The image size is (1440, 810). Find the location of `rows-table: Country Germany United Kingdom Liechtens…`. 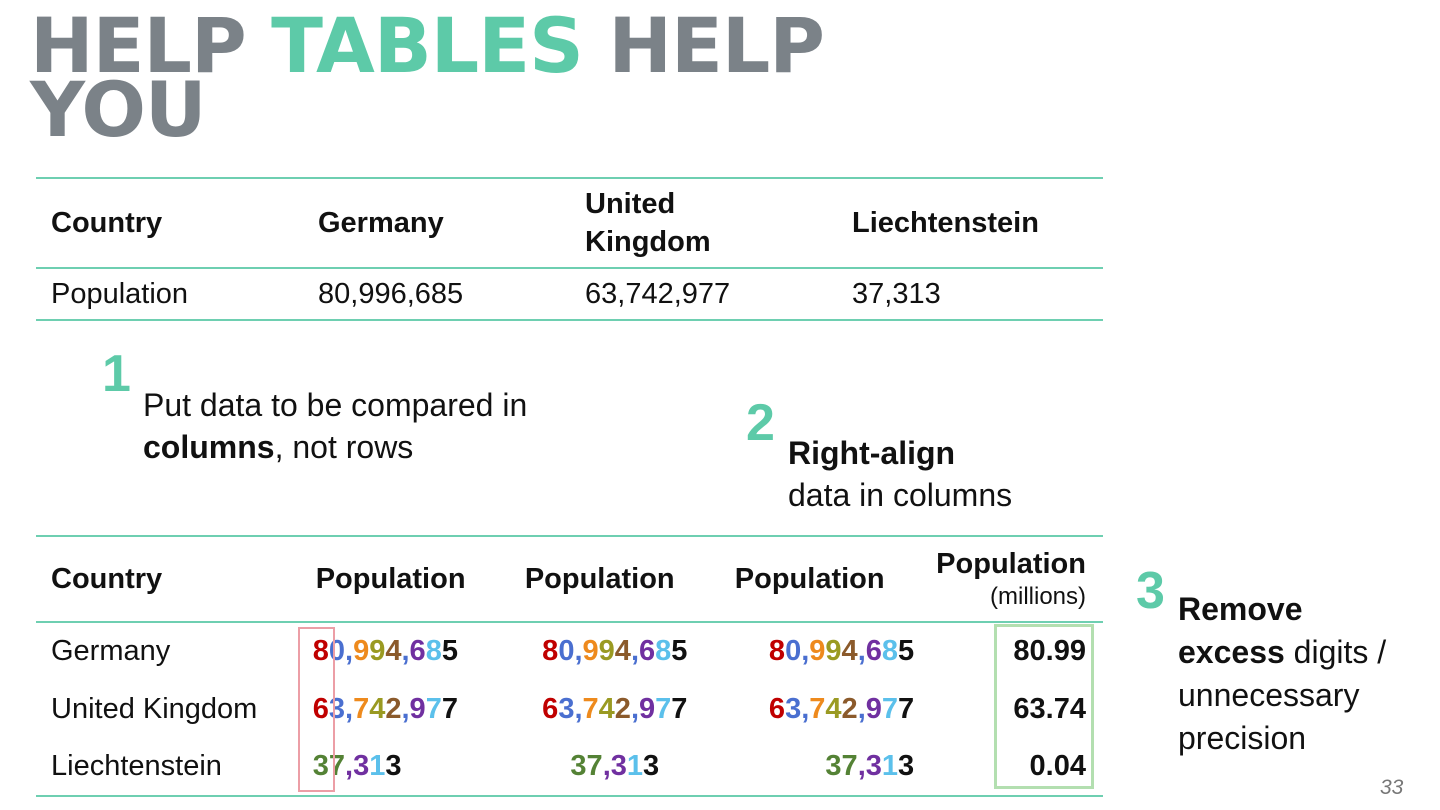

rows-table: Country Germany United Kingdom Liechtens… is located at coordinates (569, 249).